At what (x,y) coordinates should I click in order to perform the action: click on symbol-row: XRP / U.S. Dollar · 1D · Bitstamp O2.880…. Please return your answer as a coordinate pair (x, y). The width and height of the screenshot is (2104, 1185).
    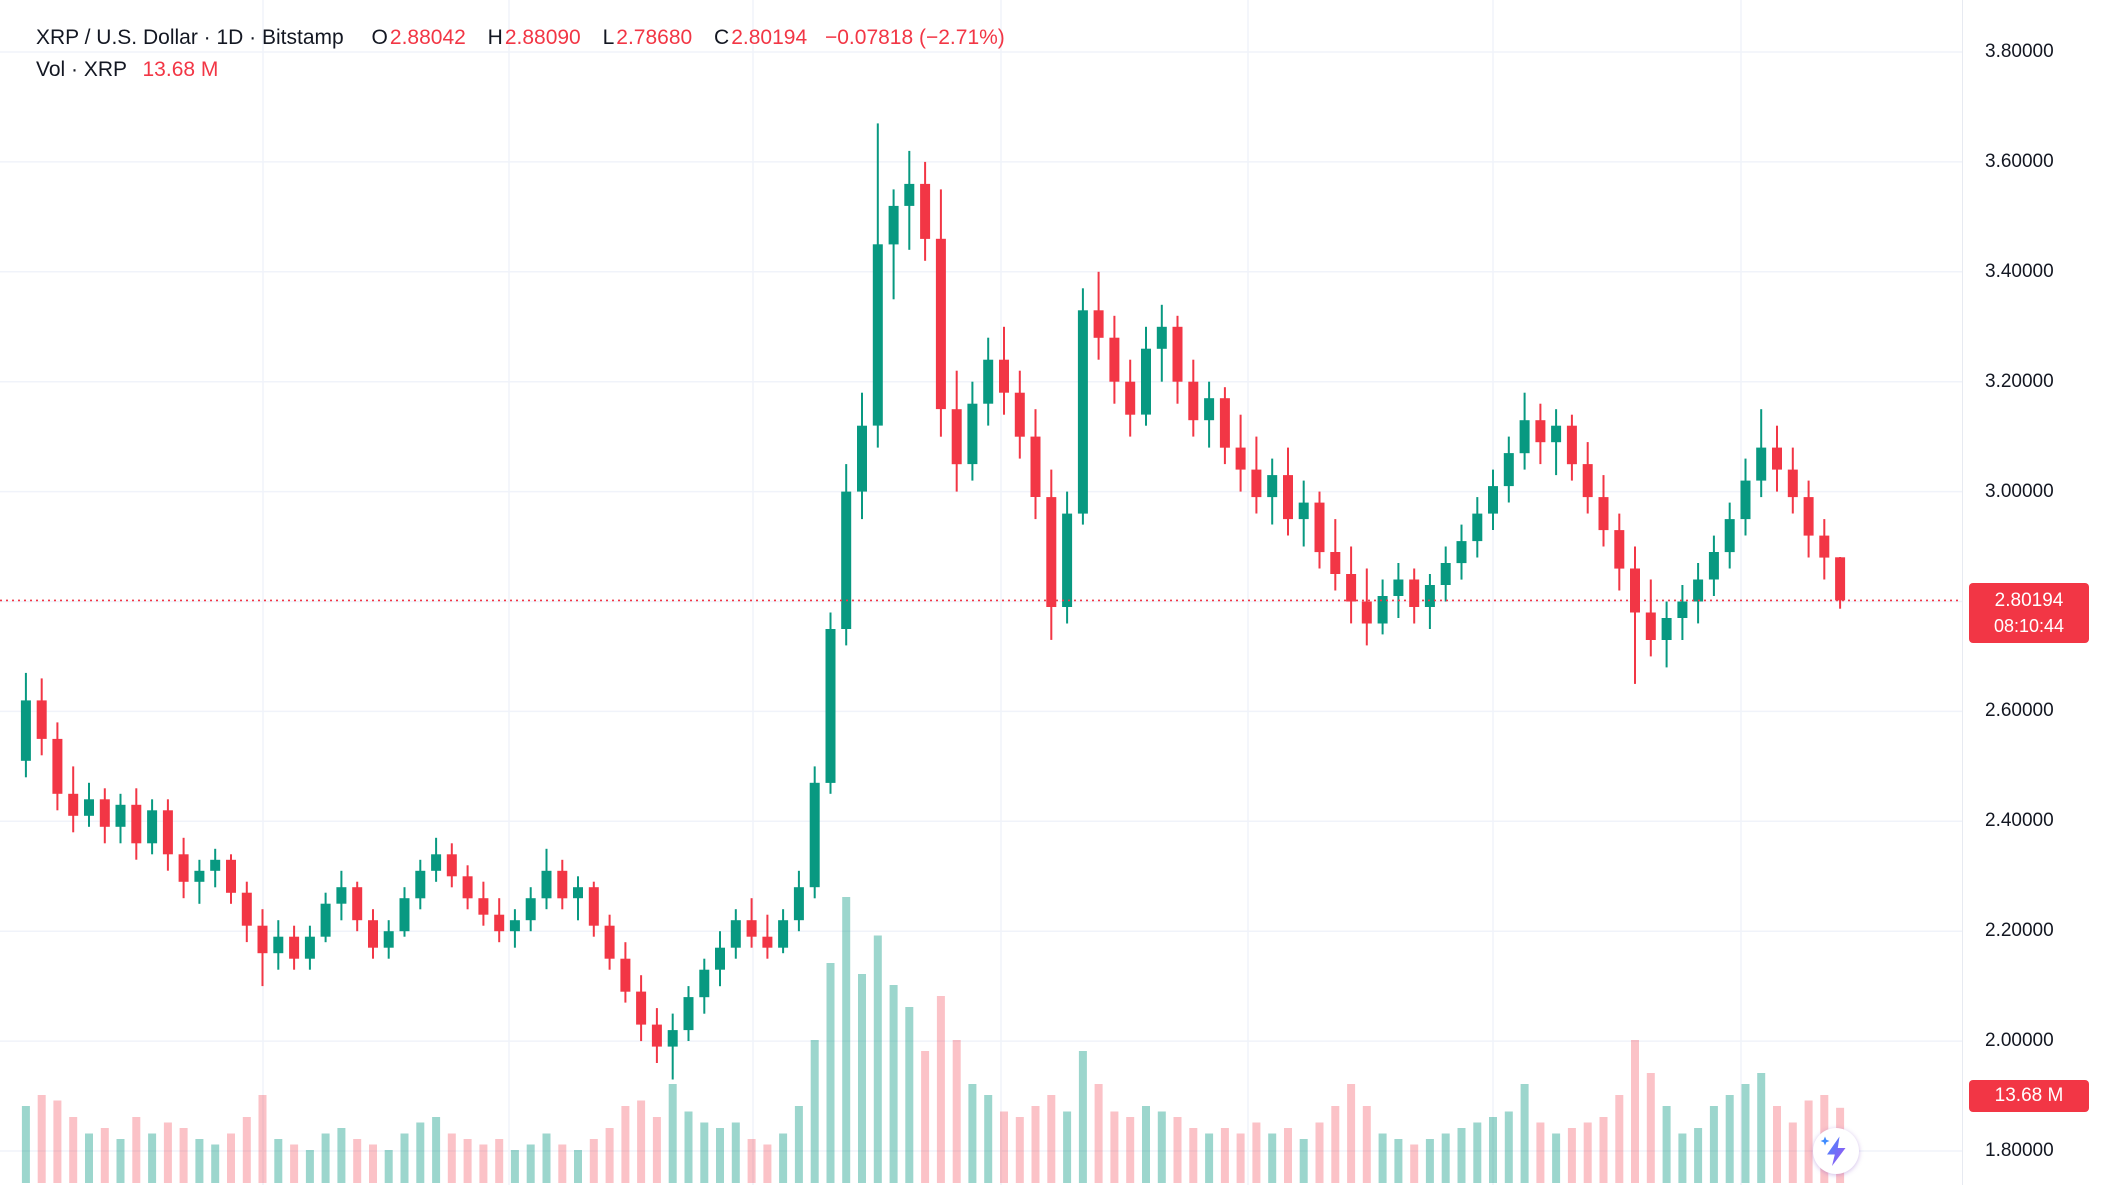
    Looking at the image, I should click on (520, 38).